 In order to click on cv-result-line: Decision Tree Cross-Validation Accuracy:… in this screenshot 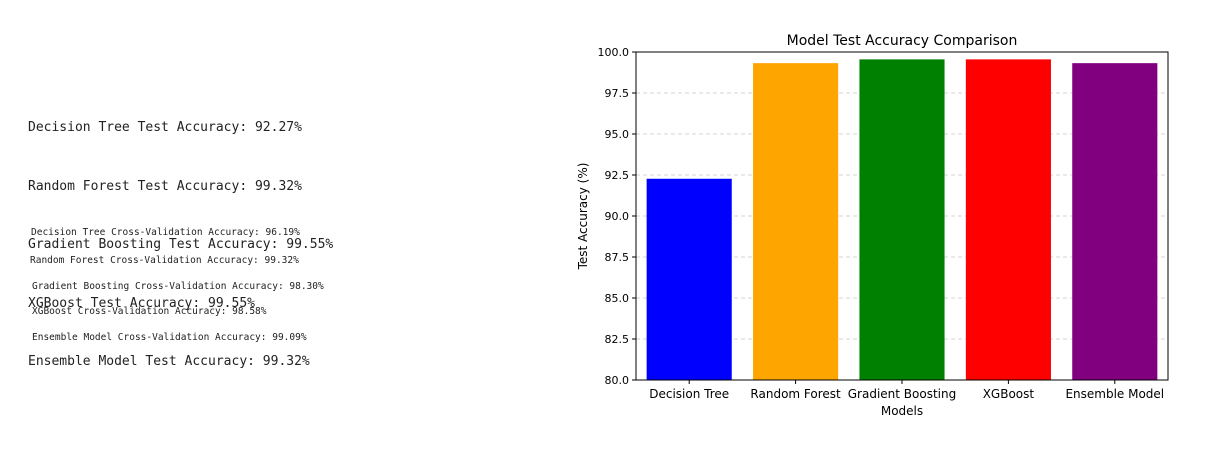, I will do `click(165, 232)`.